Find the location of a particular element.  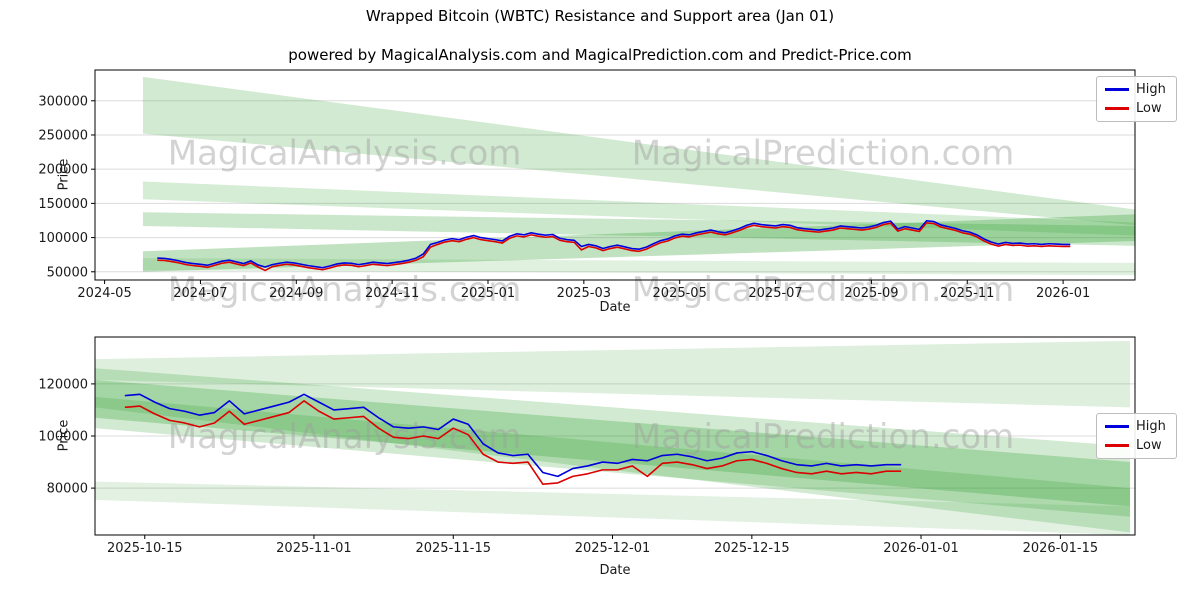

y-tick-label: 300000 is located at coordinates (63, 101).